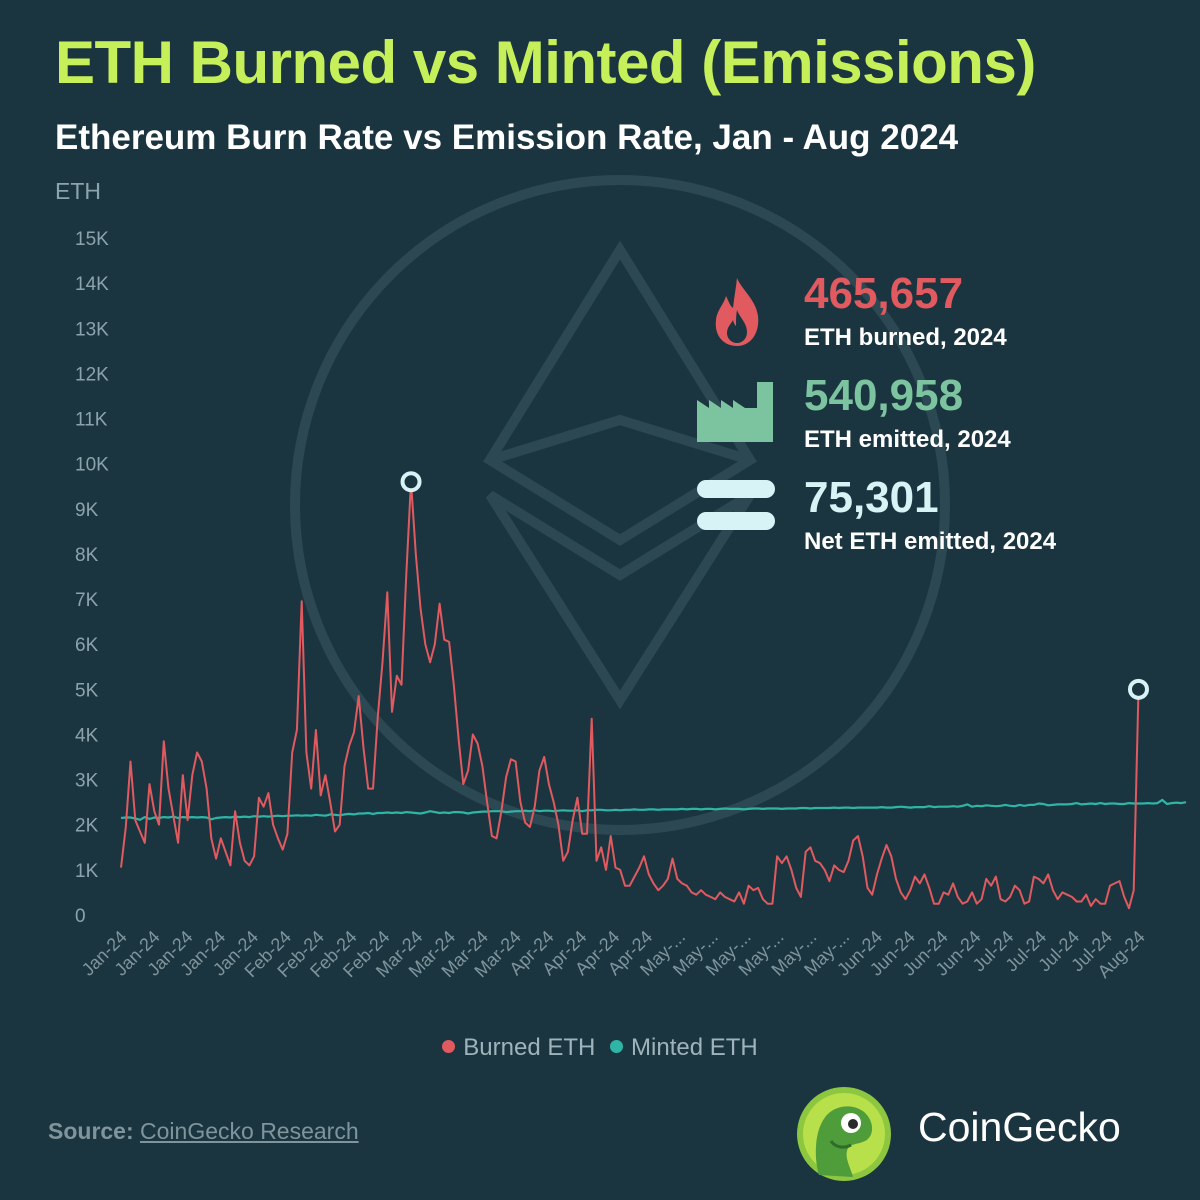 This screenshot has width=1200, height=1200. Describe the element at coordinates (694, 1047) in the screenshot. I see `legend-label-minted: Minted ETH` at that location.